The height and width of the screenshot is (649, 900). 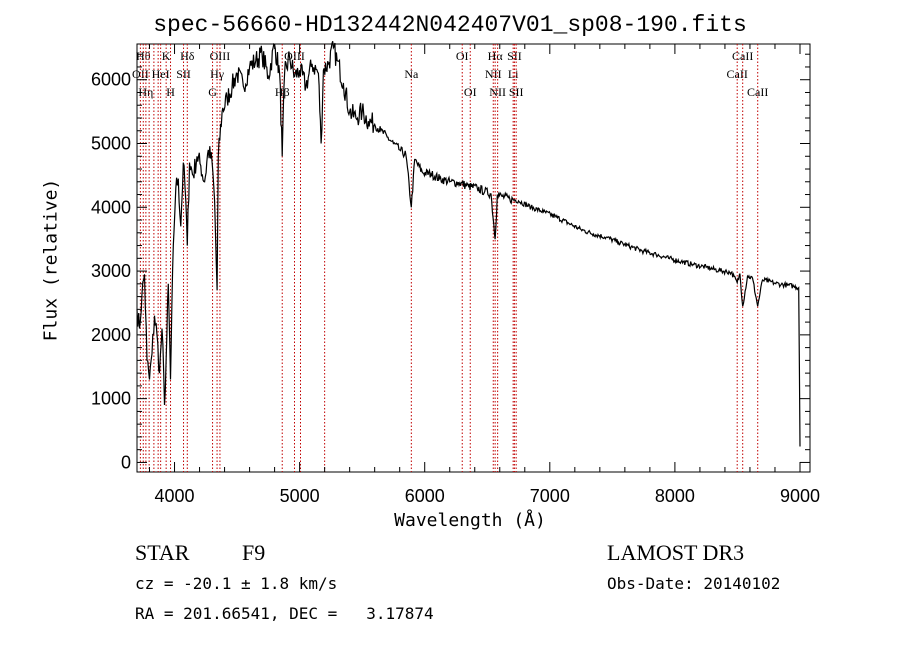 I want to click on x-axis-label: Wavelength (Å), so click(x=470, y=520).